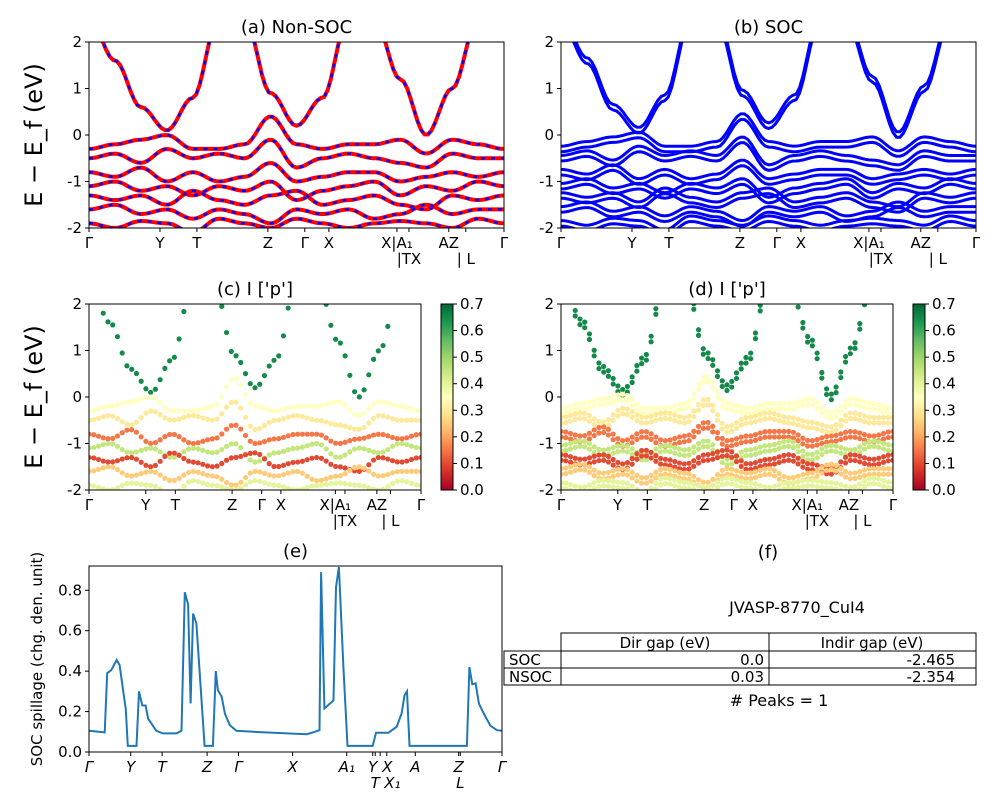 The image size is (1000, 804). I want to click on colorbar-tick-label: 0.3, so click(944, 410).